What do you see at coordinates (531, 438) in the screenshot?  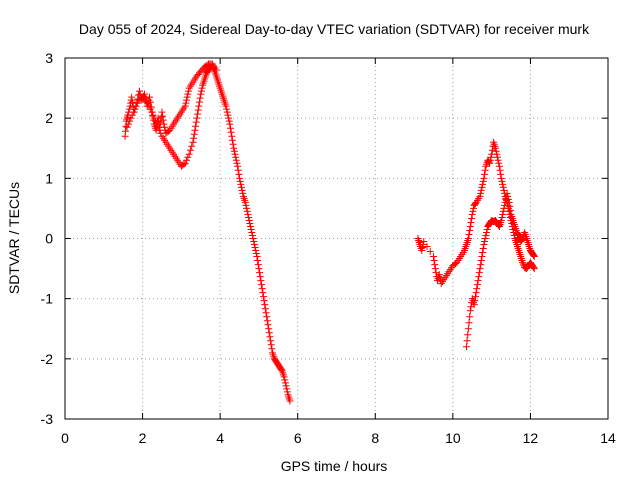 I see `x-tick-label: 12` at bounding box center [531, 438].